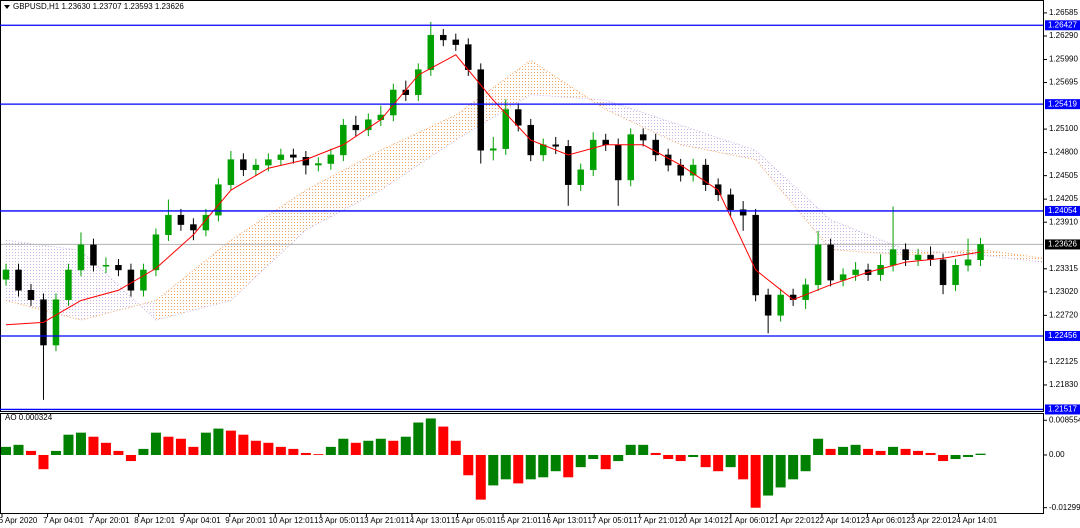  I want to click on x-tick-label: 9 Apr 20:01, so click(245, 520).